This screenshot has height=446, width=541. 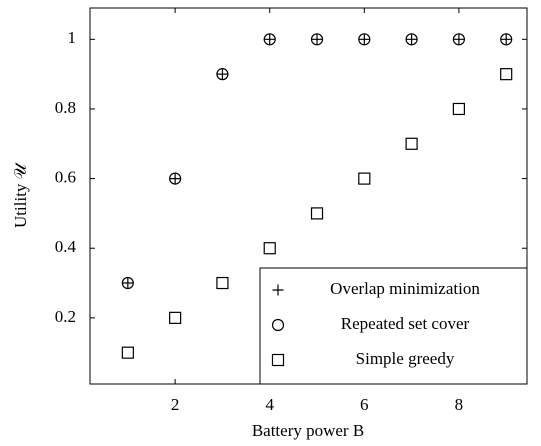 I want to click on legend-box, so click(x=393, y=326).